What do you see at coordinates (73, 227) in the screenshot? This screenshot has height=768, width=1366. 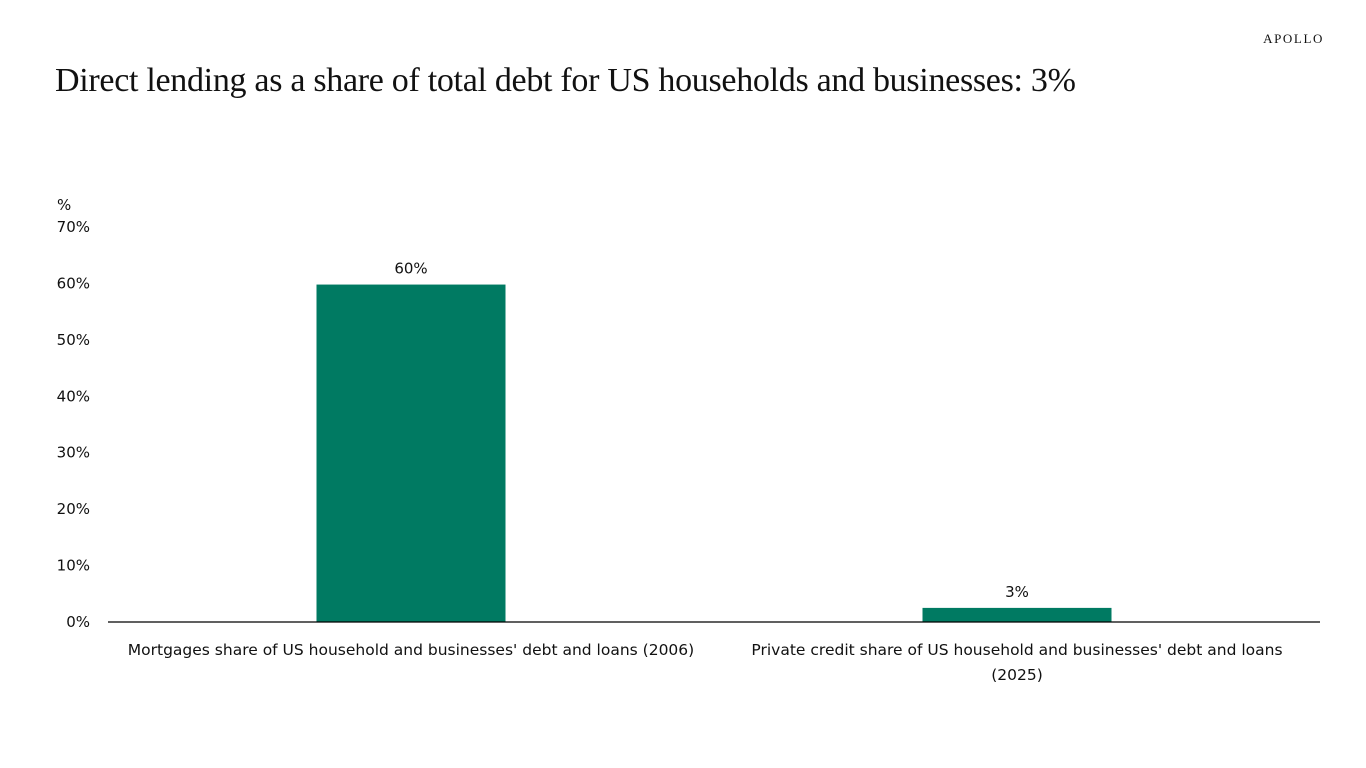 I see `y-tick-label: 70%` at bounding box center [73, 227].